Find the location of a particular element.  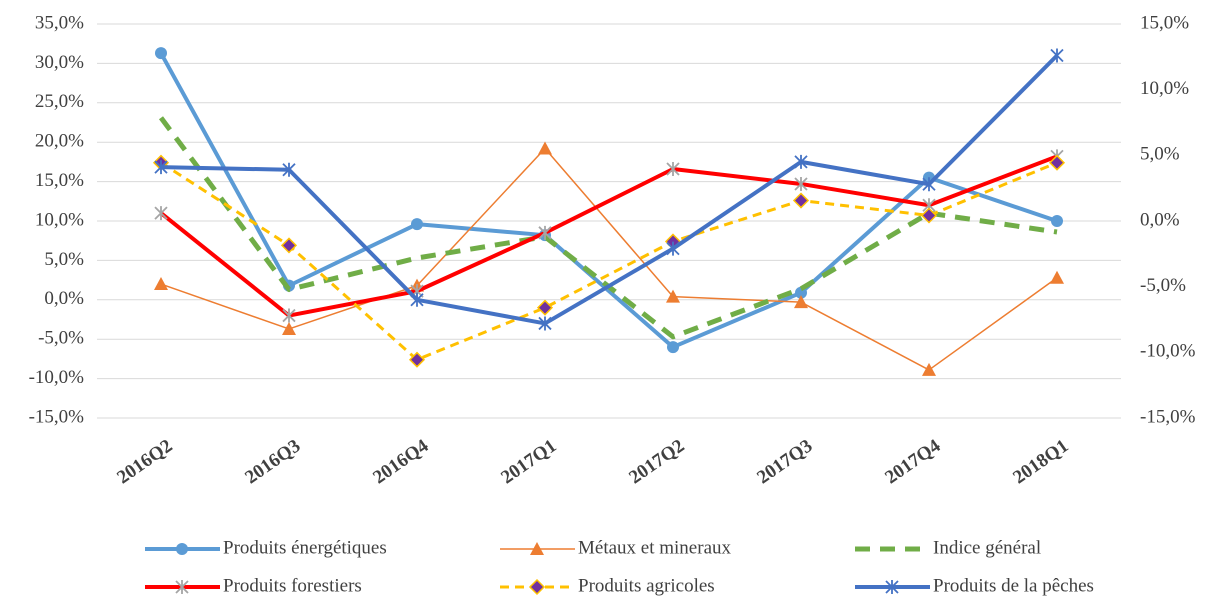

x-tick-label: 2017Q3 is located at coordinates (784, 461).